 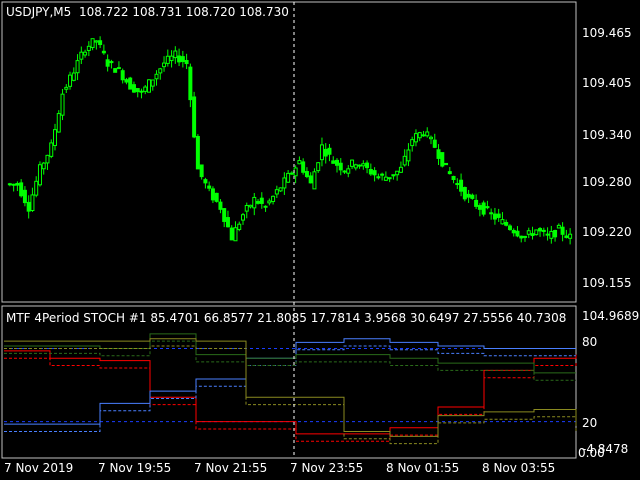 What do you see at coordinates (590, 342) in the screenshot?
I see `level-80-label: 80` at bounding box center [590, 342].